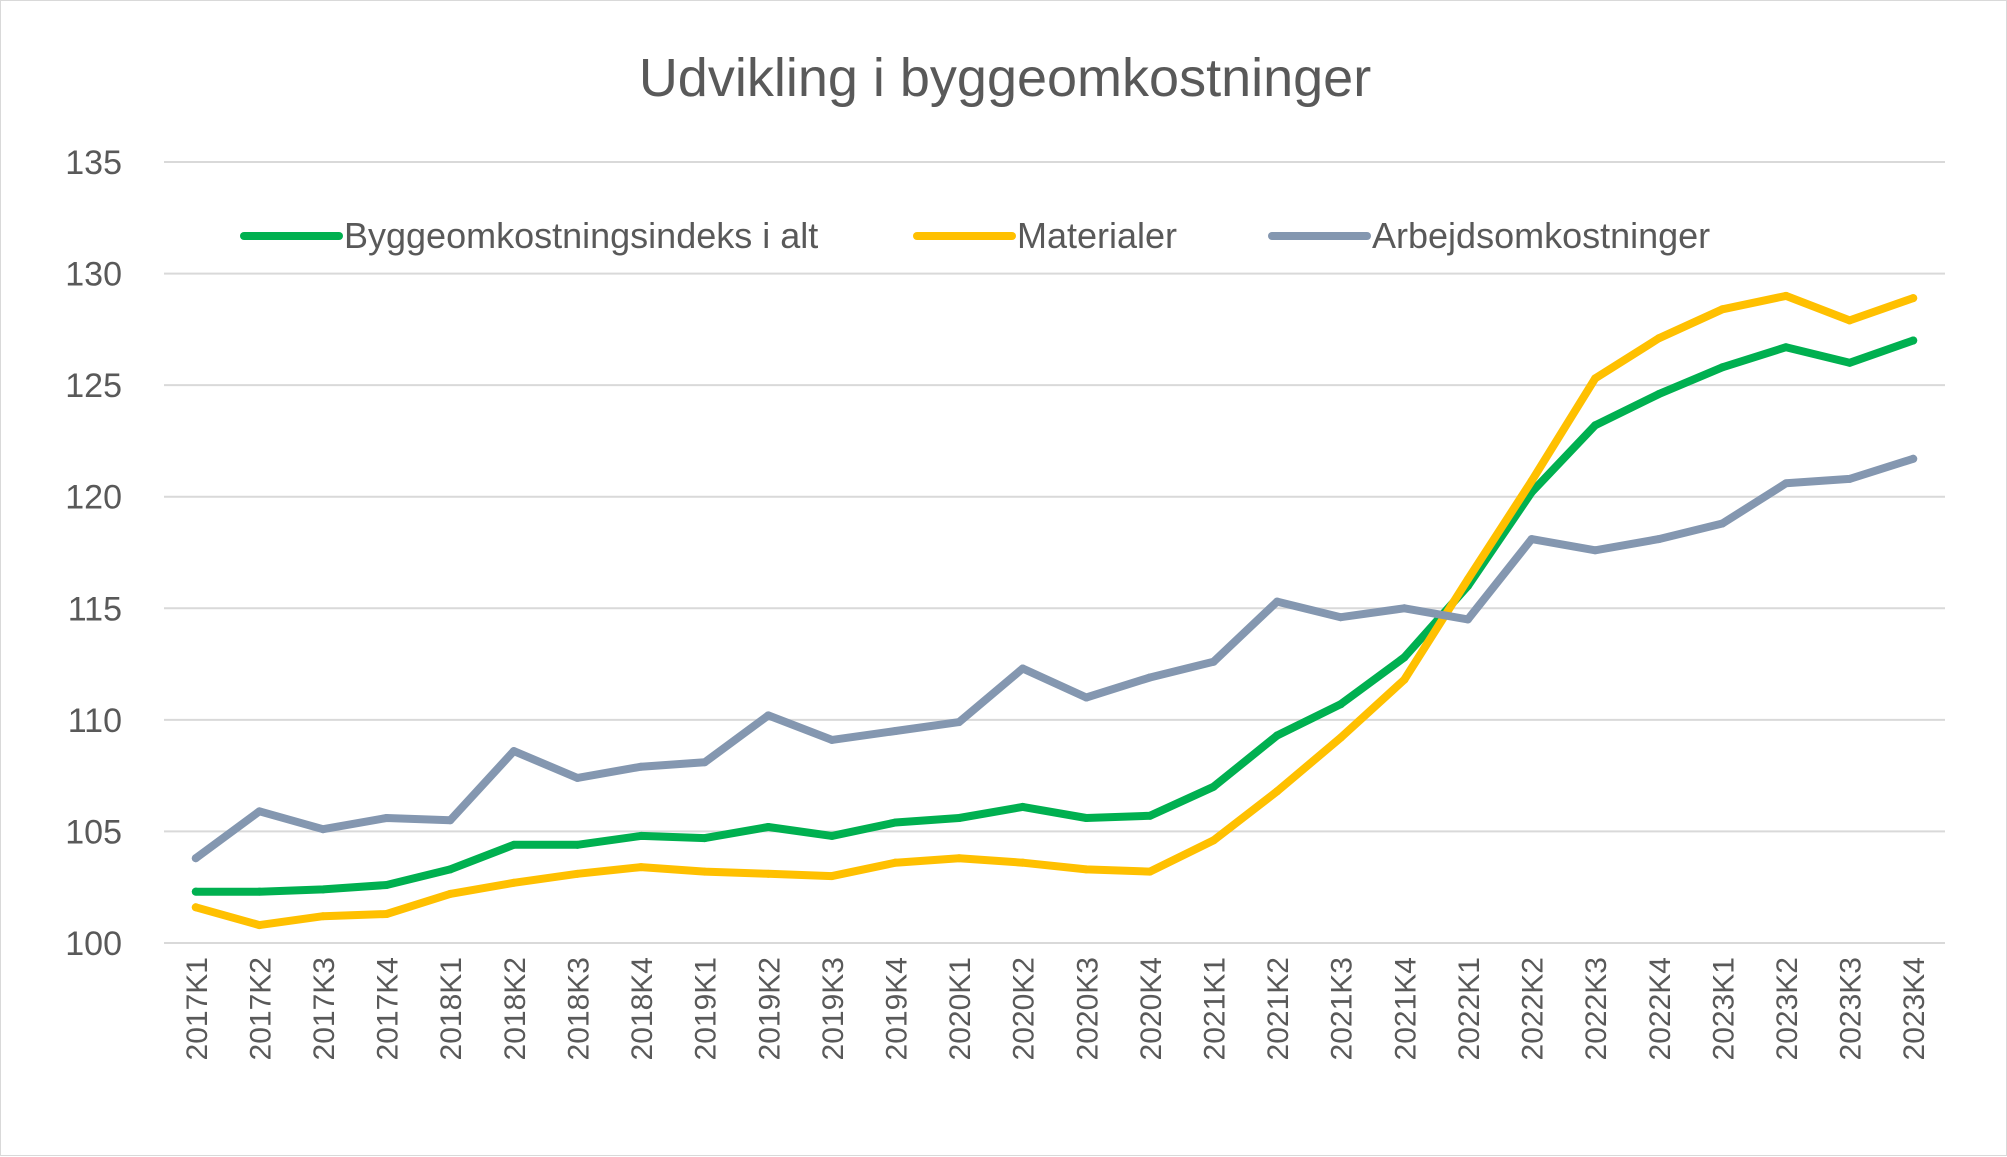 The width and height of the screenshot is (2007, 1157). I want to click on x-tick-label: 2017K4, so click(388, 1008).